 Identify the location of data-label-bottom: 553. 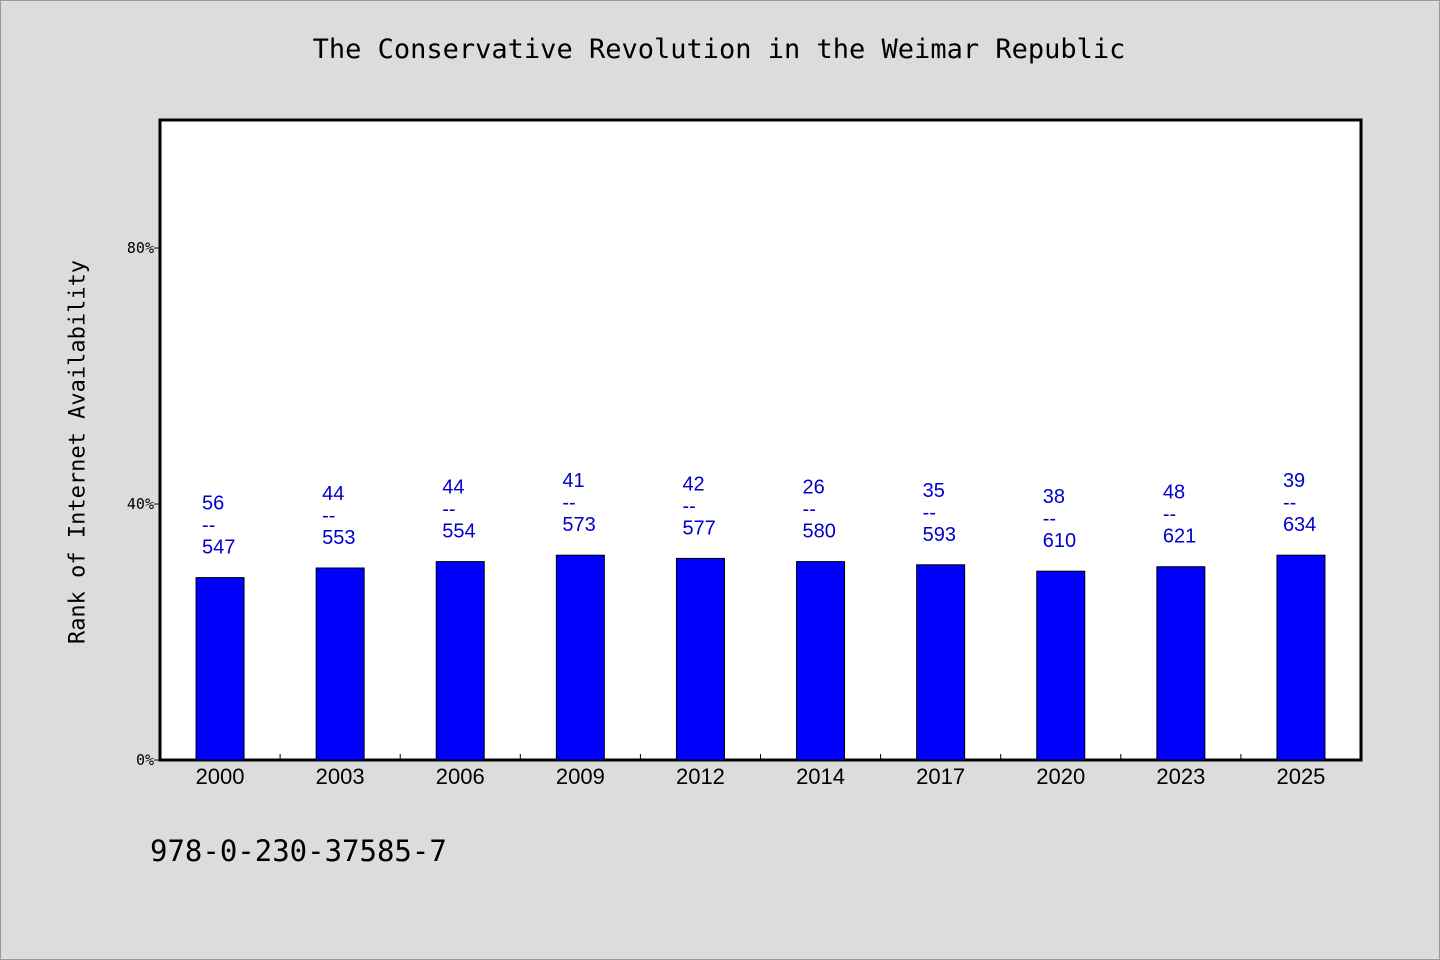
(338, 538).